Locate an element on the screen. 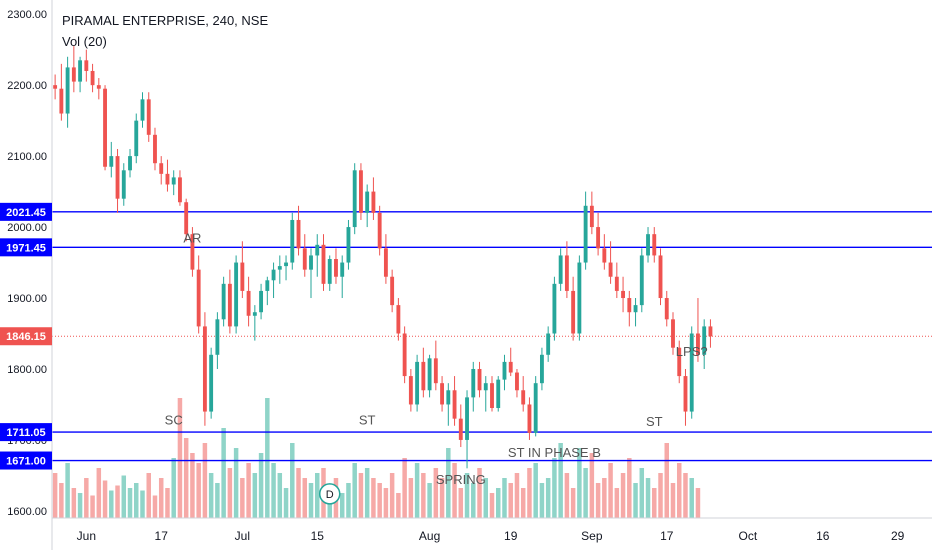 The image size is (932, 555). x-axis: Jun 17 Jul 15 Aug 19 Sep 17 Oct 16 29 is located at coordinates (492, 530).